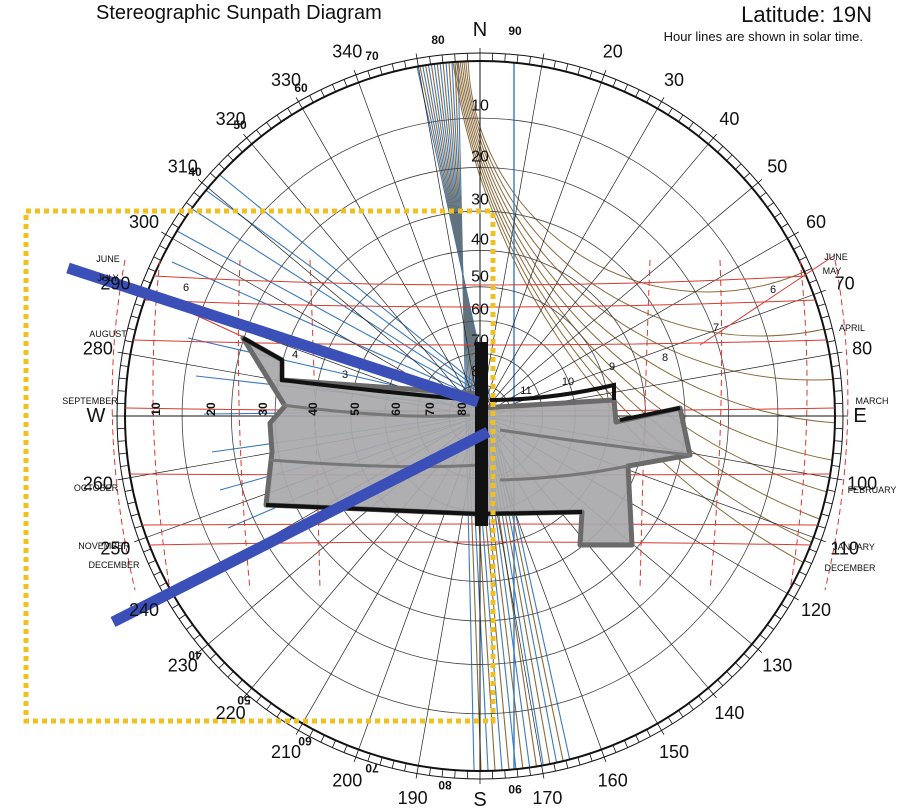 This screenshot has height=811, width=918. Describe the element at coordinates (156, 409) in the screenshot. I see `mask-scale-label: 10` at that location.